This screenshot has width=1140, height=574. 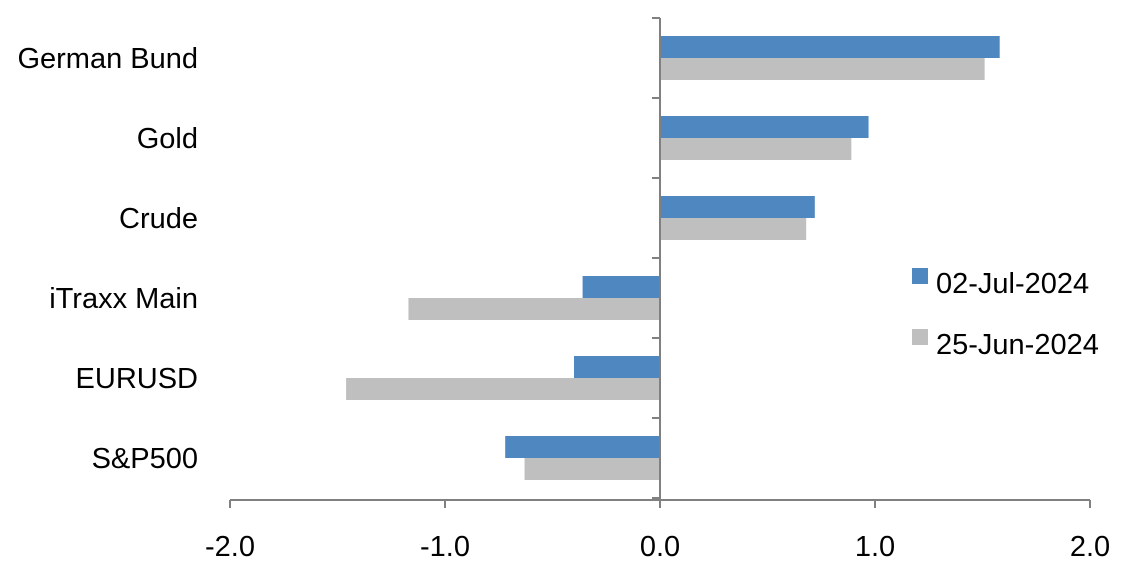 What do you see at coordinates (1090, 547) in the screenshot?
I see `x-tick-label: 2.0` at bounding box center [1090, 547].